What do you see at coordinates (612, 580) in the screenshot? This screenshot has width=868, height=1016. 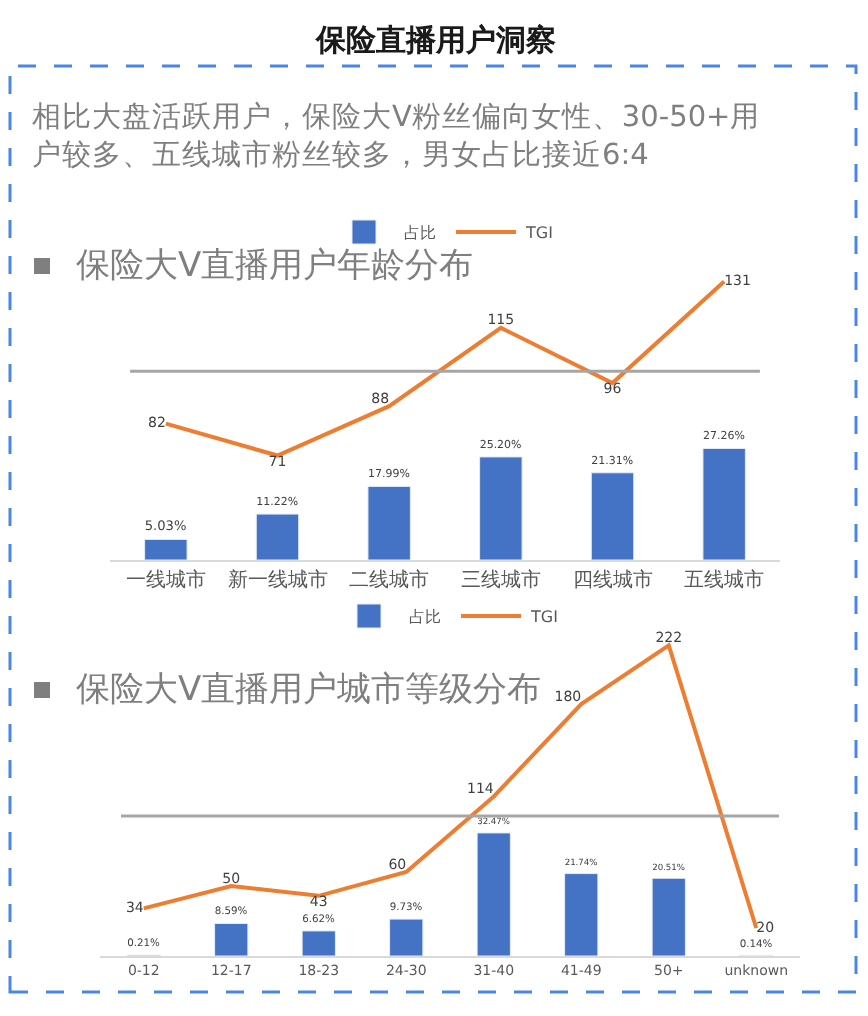 I see `x-tick-label: 四线城市` at bounding box center [612, 580].